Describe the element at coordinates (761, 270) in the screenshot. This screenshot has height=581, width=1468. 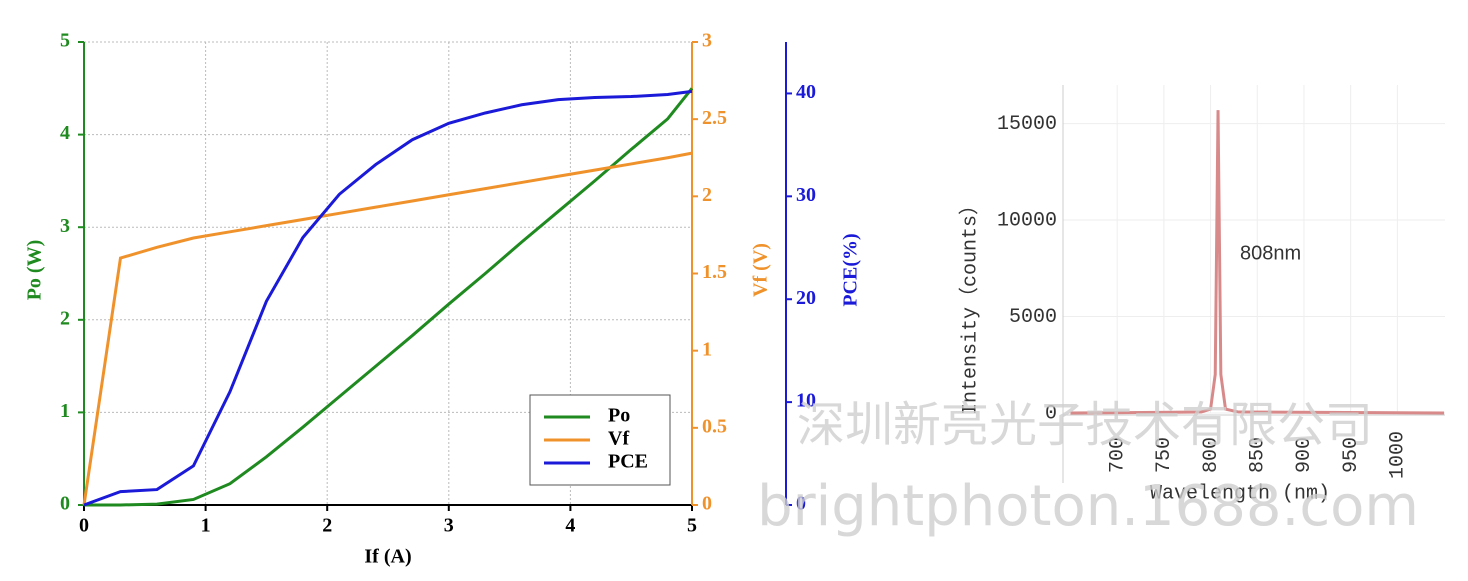
I see `y2-axis-label: Vf (V)` at that location.